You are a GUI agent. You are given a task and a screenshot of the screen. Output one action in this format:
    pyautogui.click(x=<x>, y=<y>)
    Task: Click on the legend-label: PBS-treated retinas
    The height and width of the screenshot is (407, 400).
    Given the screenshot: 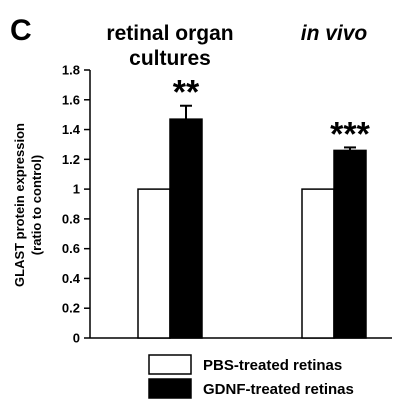 What is the action you would take?
    pyautogui.click(x=272, y=365)
    